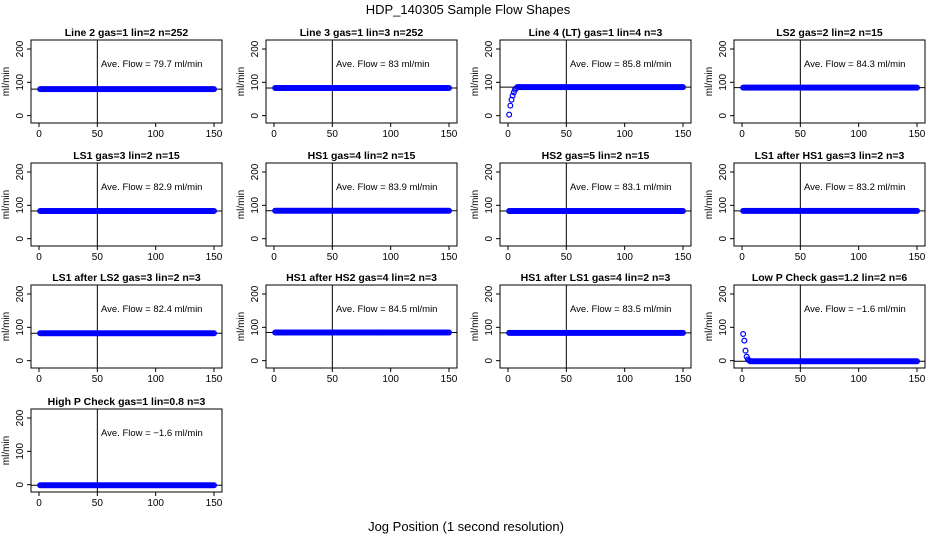 Image resolution: width=936 pixels, height=540 pixels. What do you see at coordinates (830, 156) in the screenshot?
I see `panel-title: LS1 after HS1 gas=3 lin=2 n=3` at bounding box center [830, 156].